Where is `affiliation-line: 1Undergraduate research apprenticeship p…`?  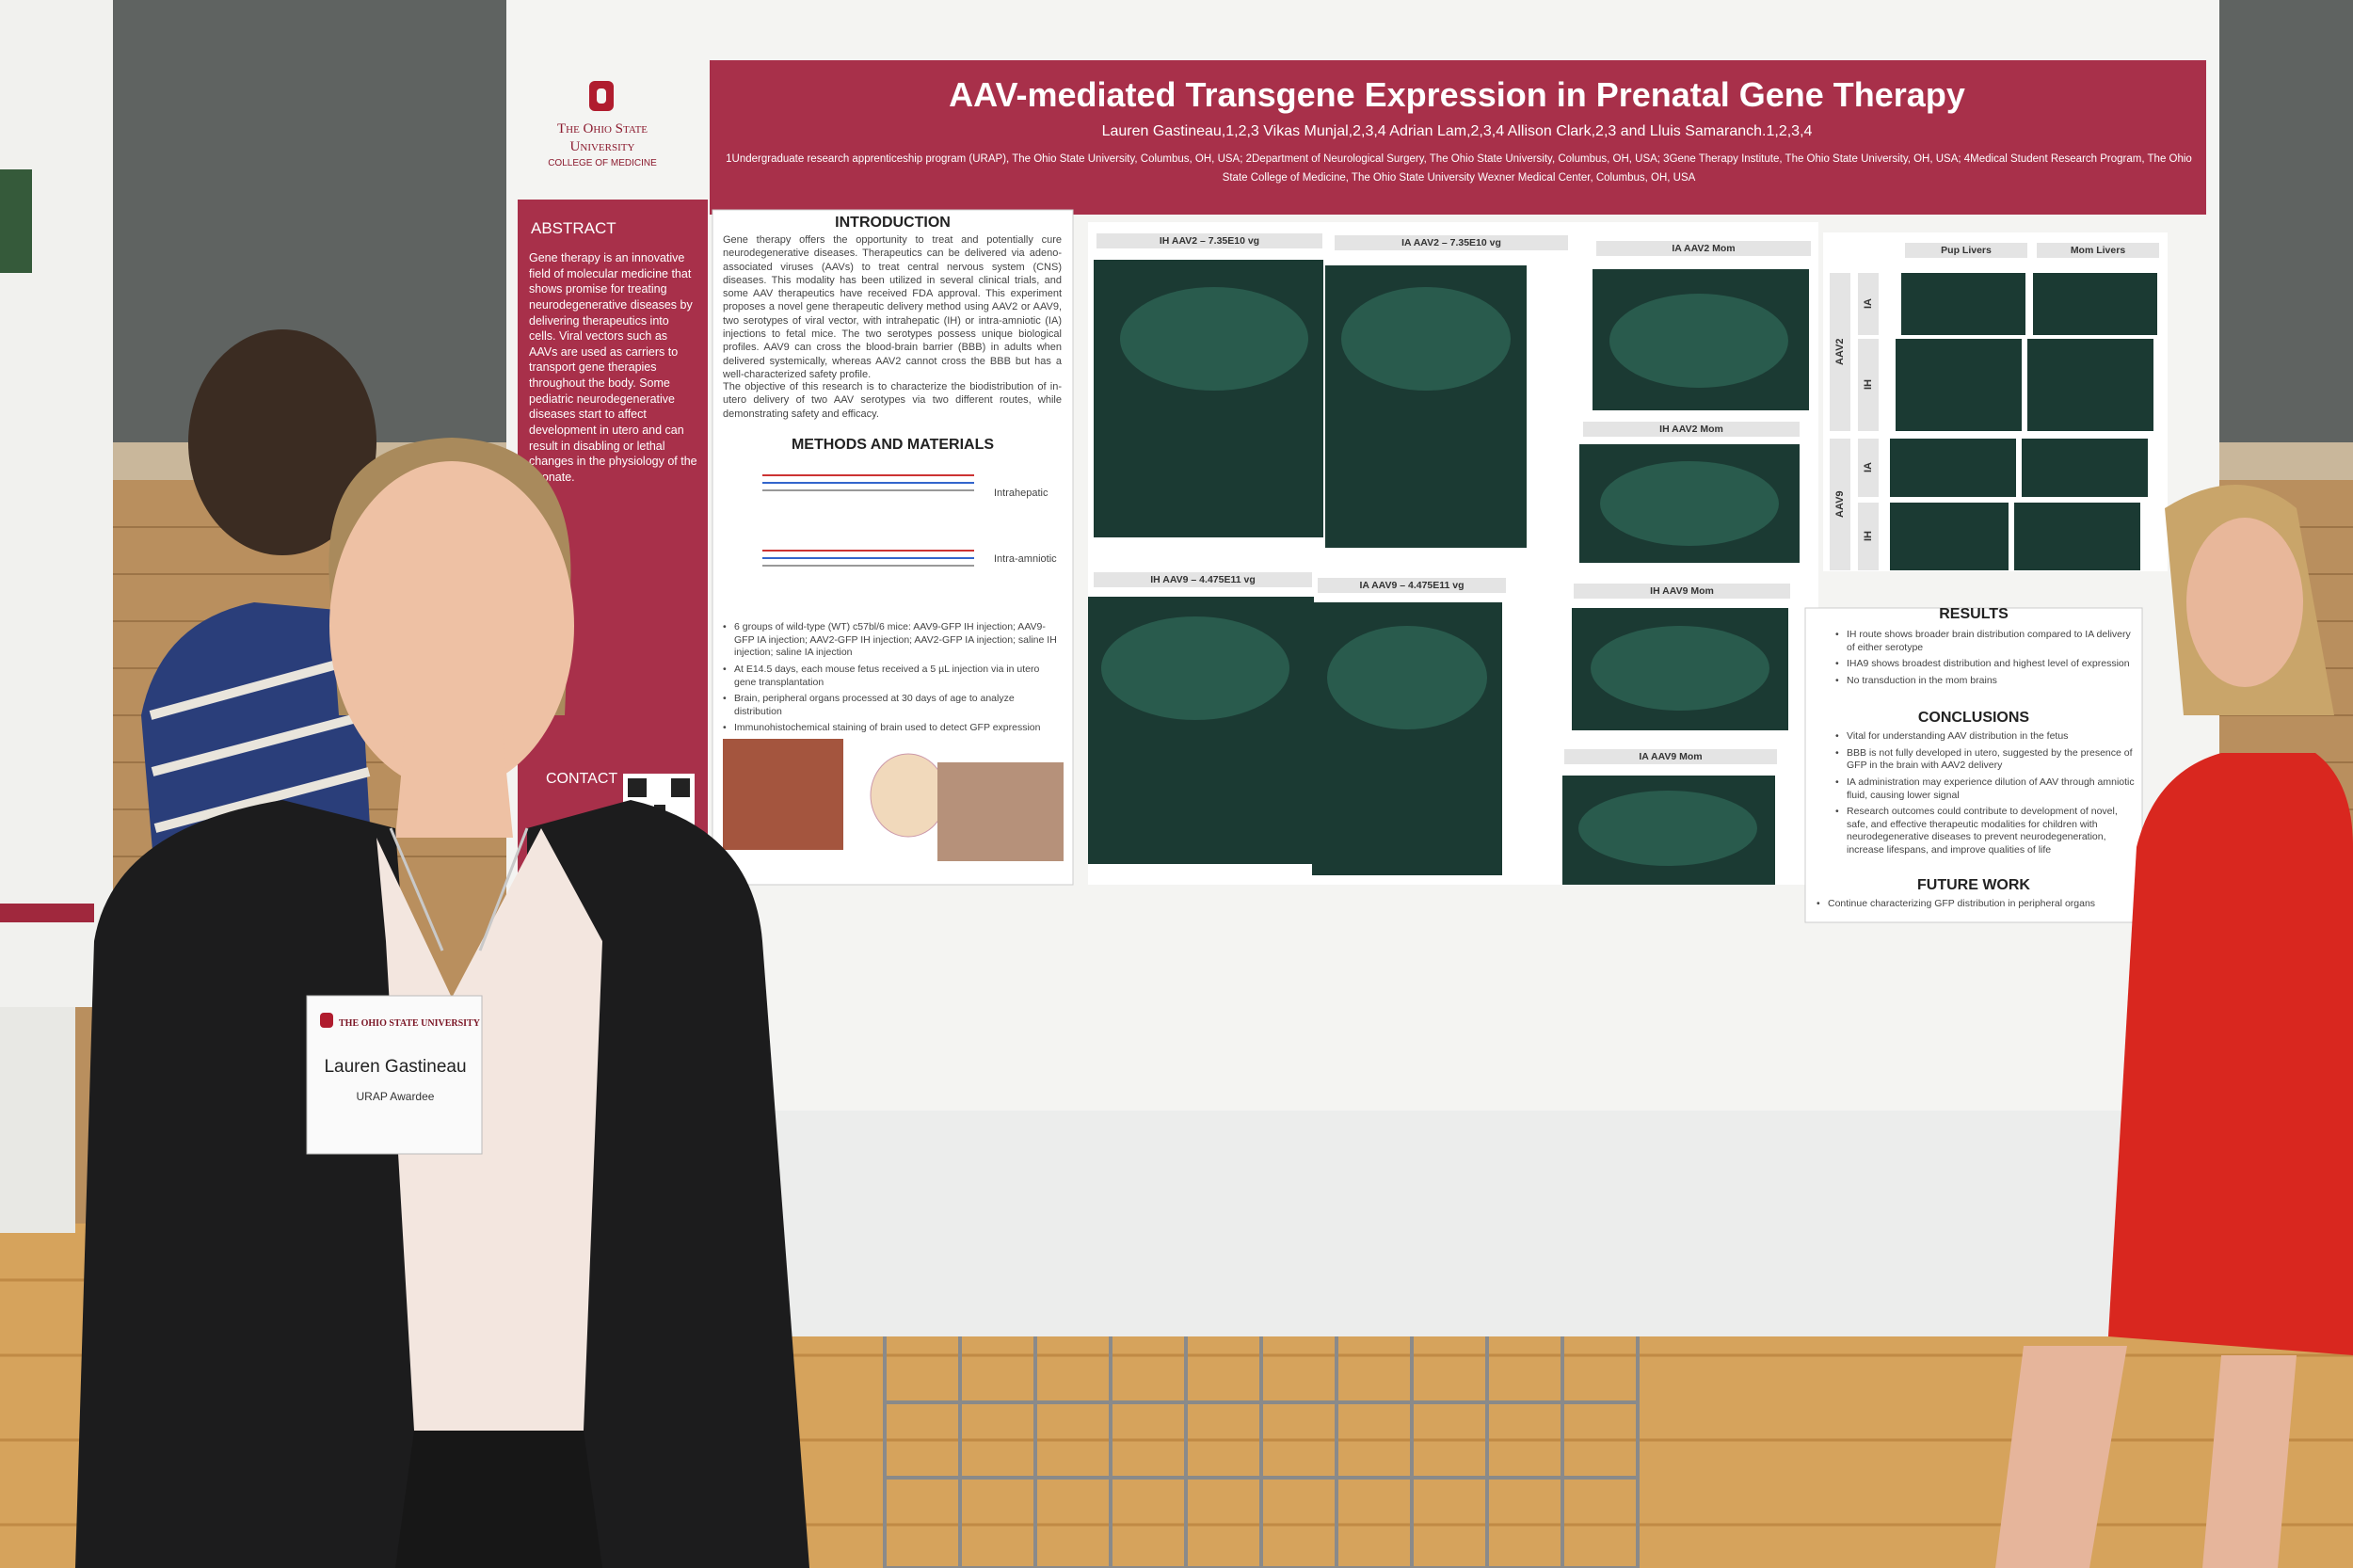 affiliation-line: 1Undergraduate research apprenticeship p… is located at coordinates (1459, 159).